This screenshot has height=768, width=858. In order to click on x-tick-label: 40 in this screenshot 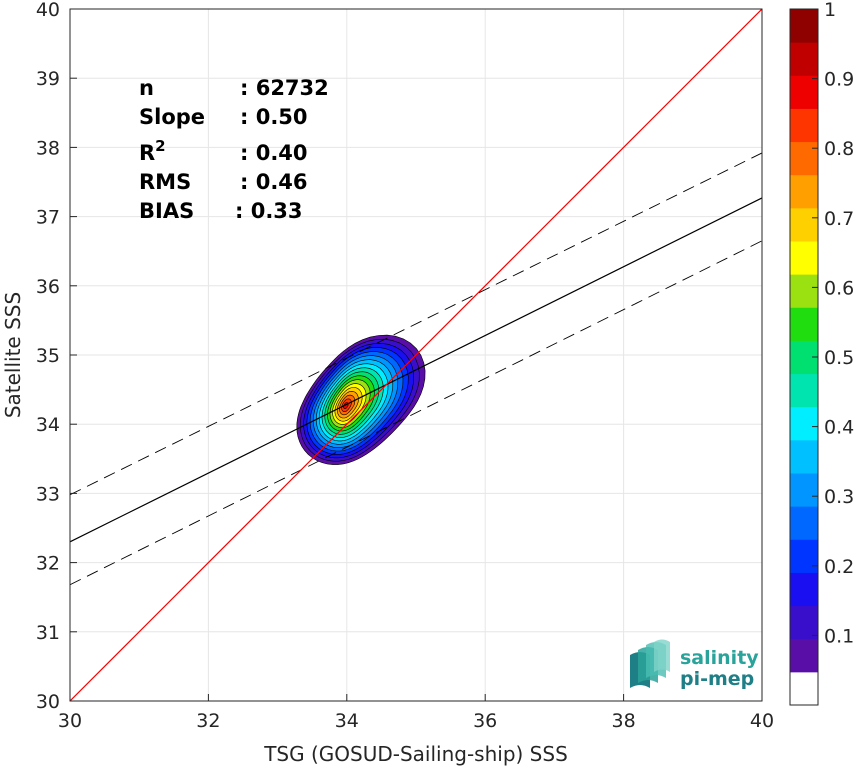, I will do `click(762, 721)`.